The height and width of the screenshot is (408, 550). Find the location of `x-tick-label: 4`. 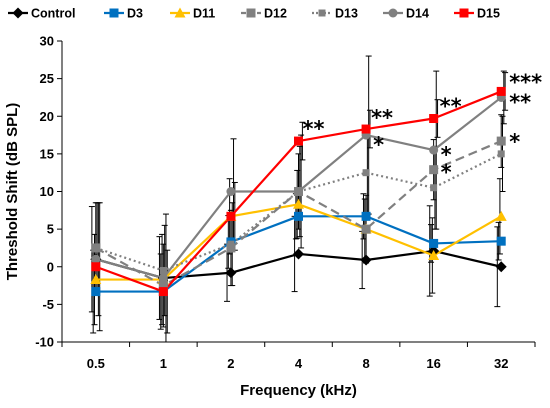

x-tick-label: 4 is located at coordinates (299, 363).